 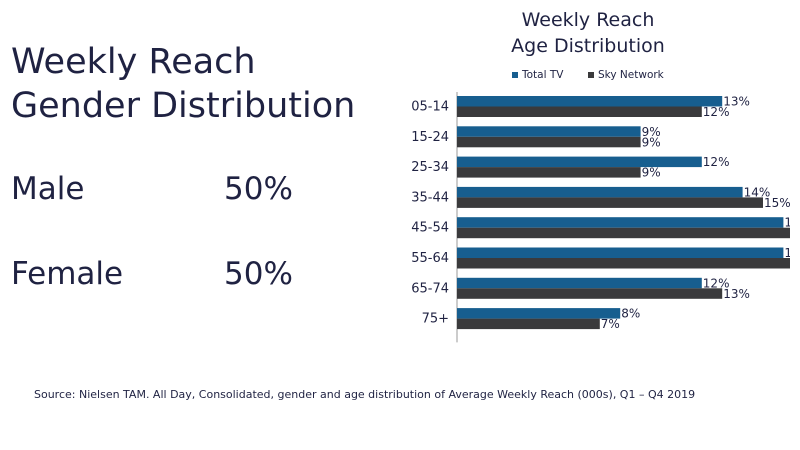 I want to click on category-label-45-54: 45-54, so click(x=430, y=228).